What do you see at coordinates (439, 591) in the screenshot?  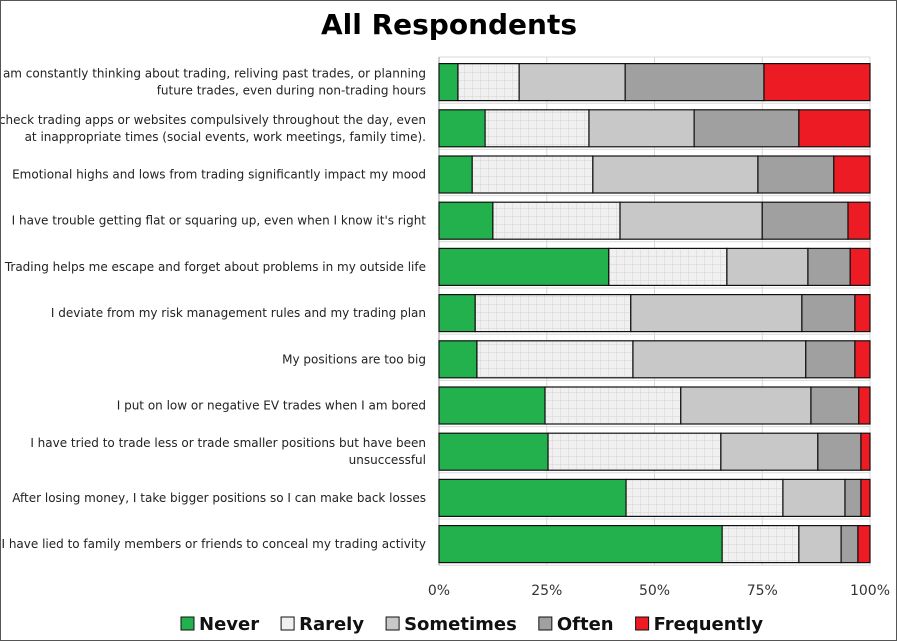 I see `x-tick-label: 0%` at bounding box center [439, 591].